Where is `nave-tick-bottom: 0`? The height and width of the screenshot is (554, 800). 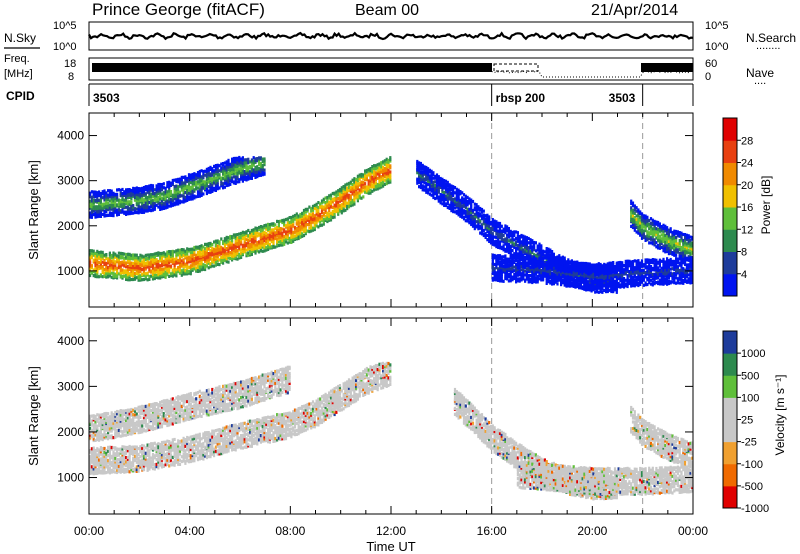
nave-tick-bottom: 0 is located at coordinates (708, 77).